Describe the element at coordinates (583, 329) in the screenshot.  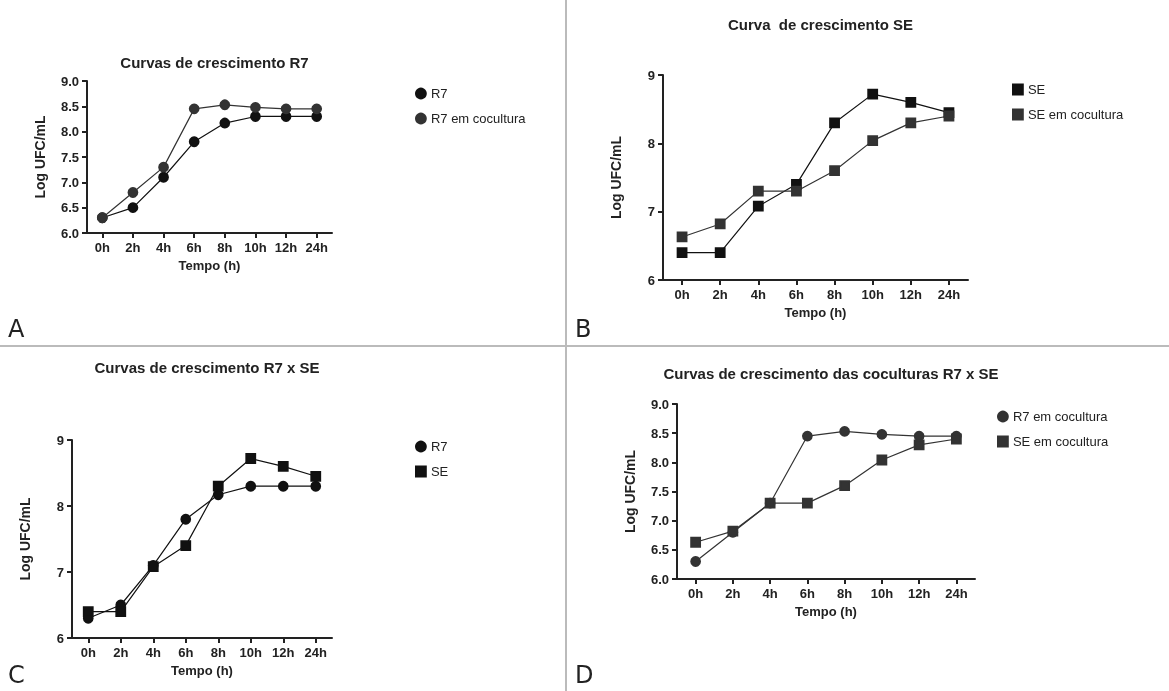
I see `text: B` at that location.